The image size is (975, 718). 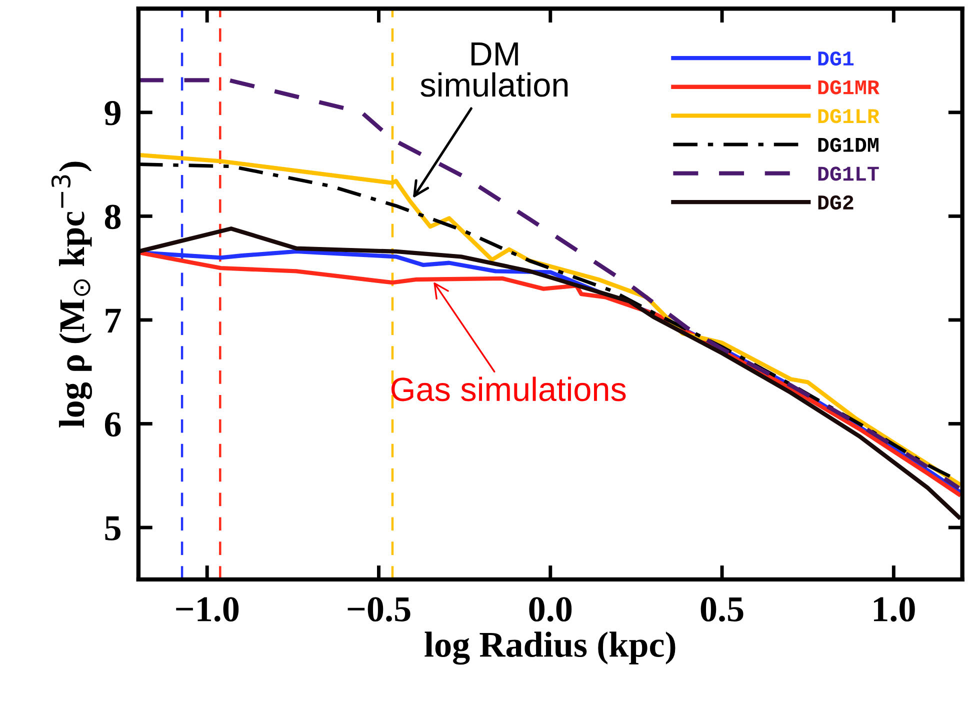 What do you see at coordinates (207, 609) in the screenshot?
I see `x-tick-label: −1.0` at bounding box center [207, 609].